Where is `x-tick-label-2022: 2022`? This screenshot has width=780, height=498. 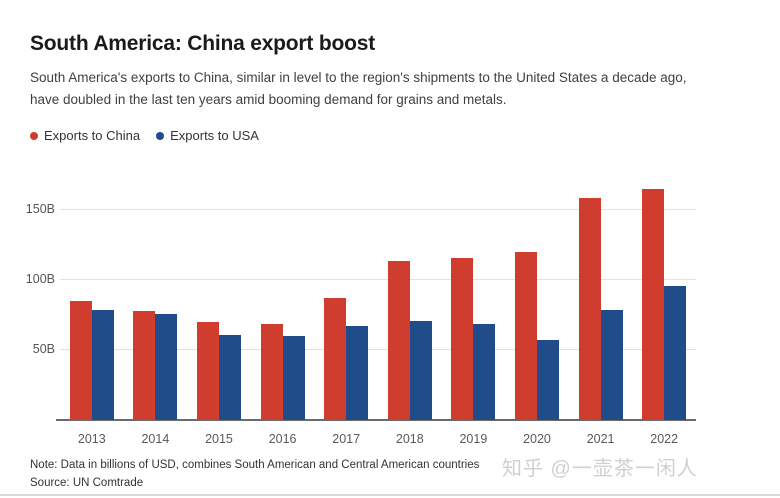
x-tick-label-2022: 2022 is located at coordinates (664, 439).